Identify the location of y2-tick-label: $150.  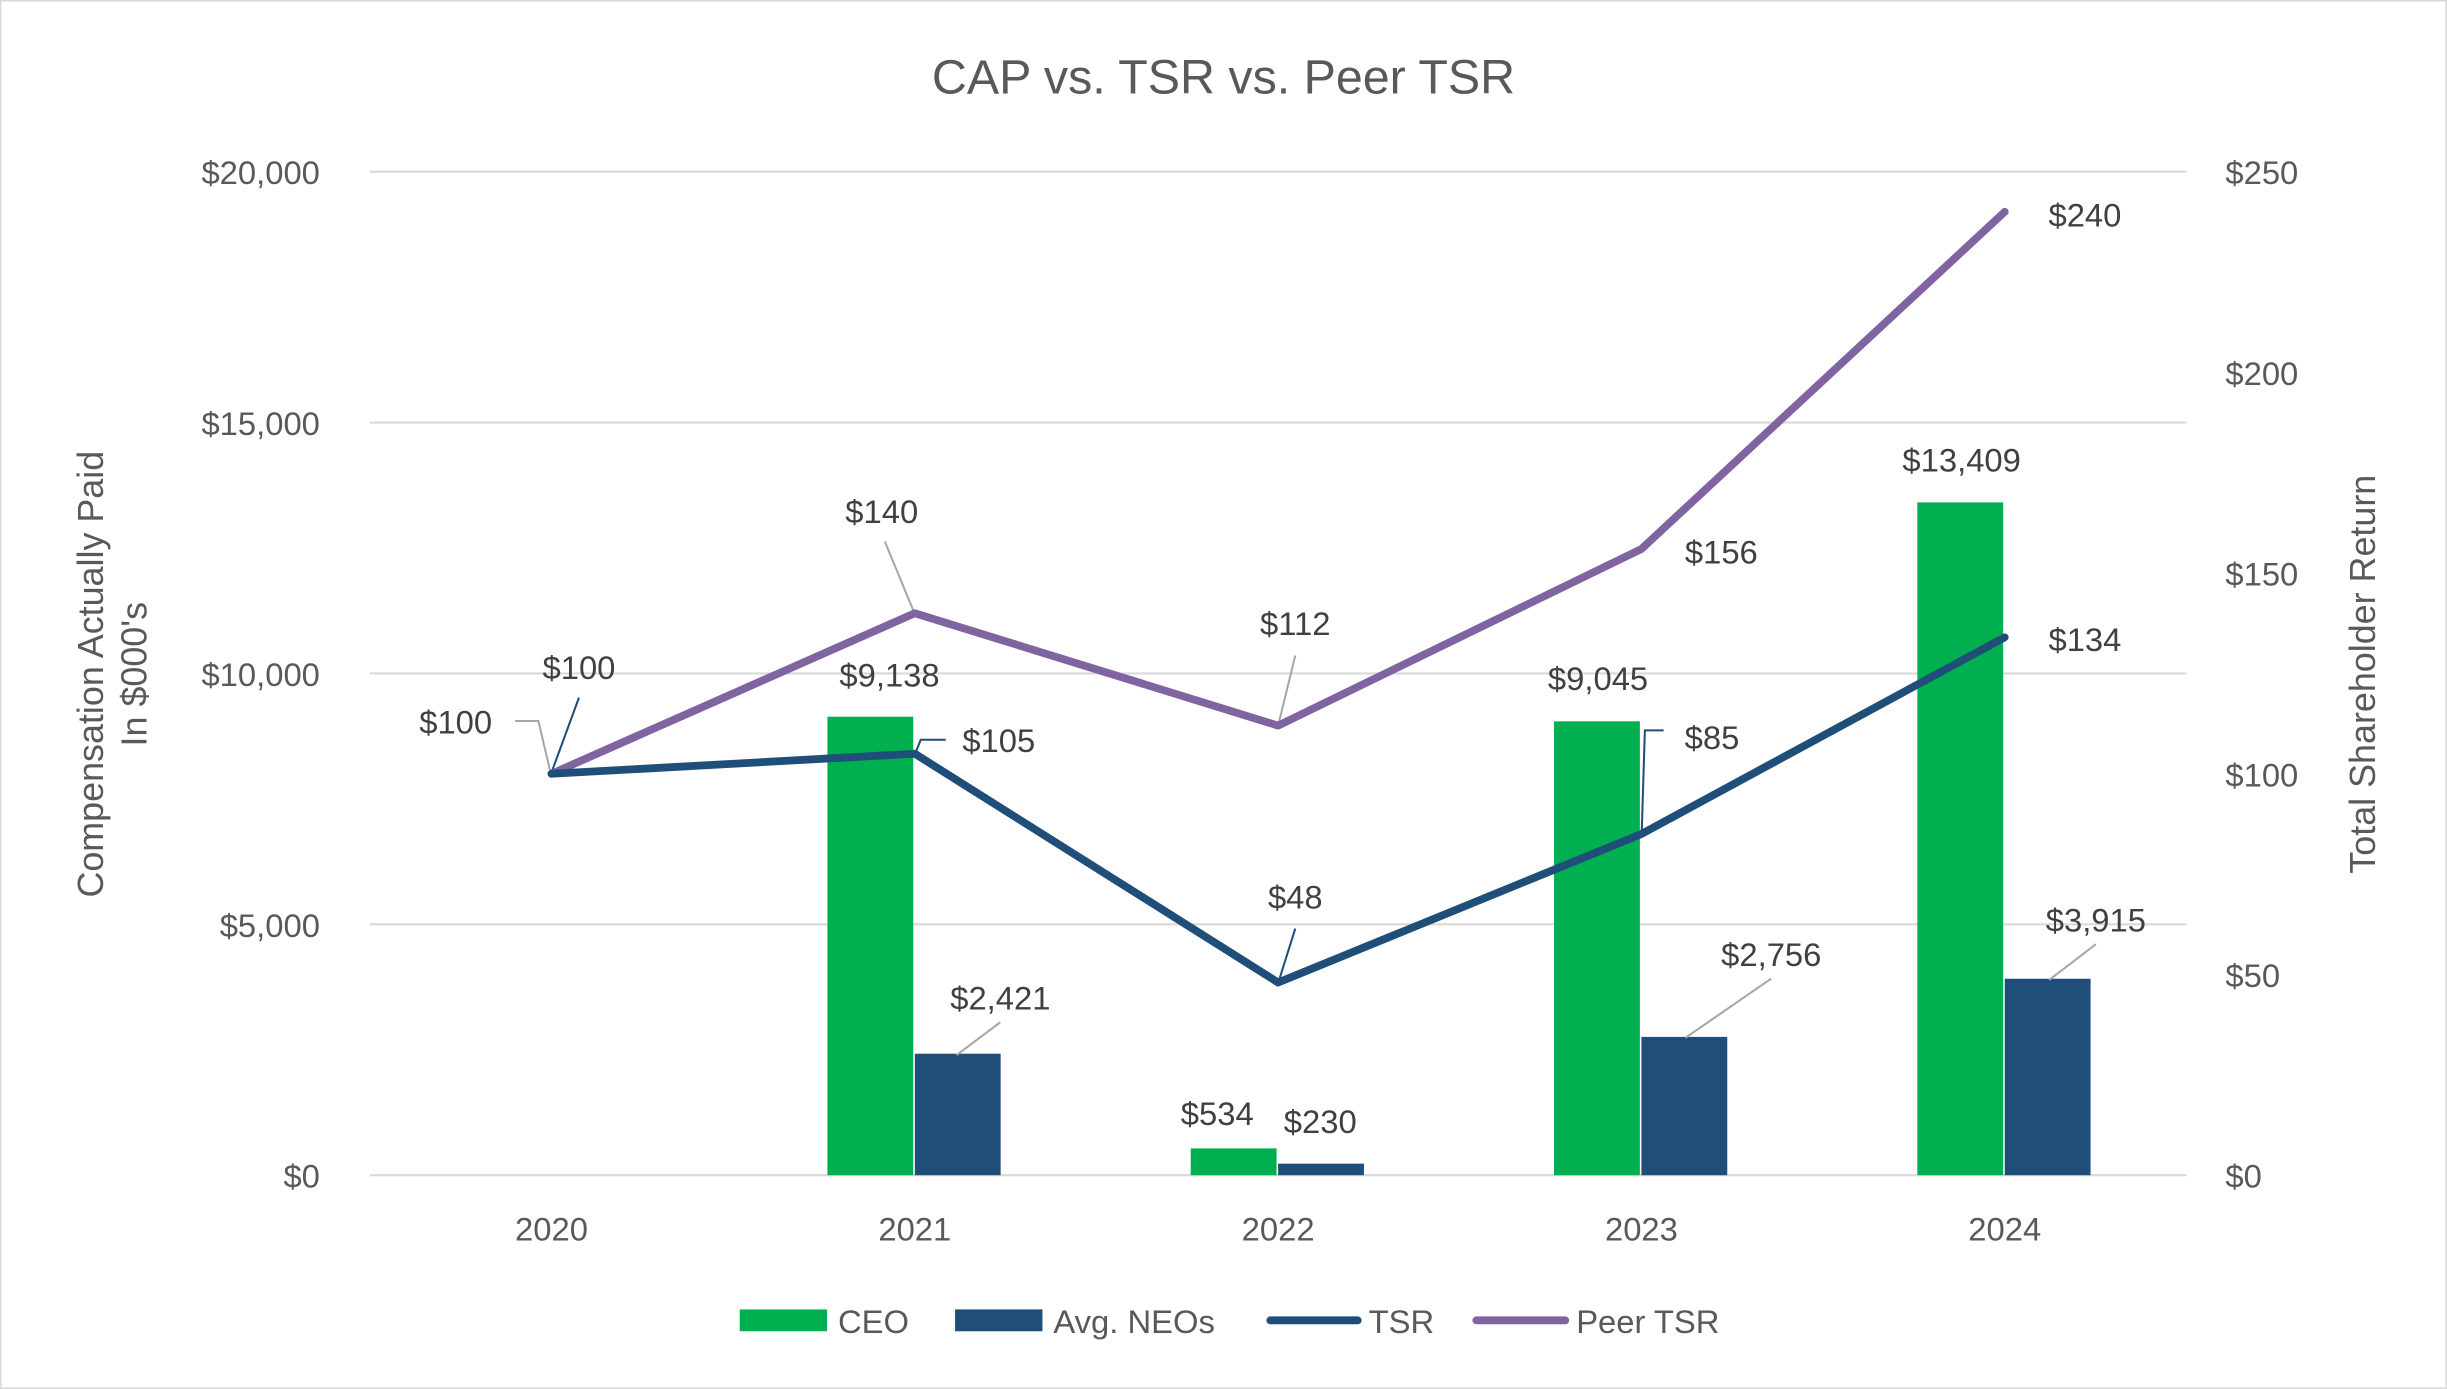
(2261, 574).